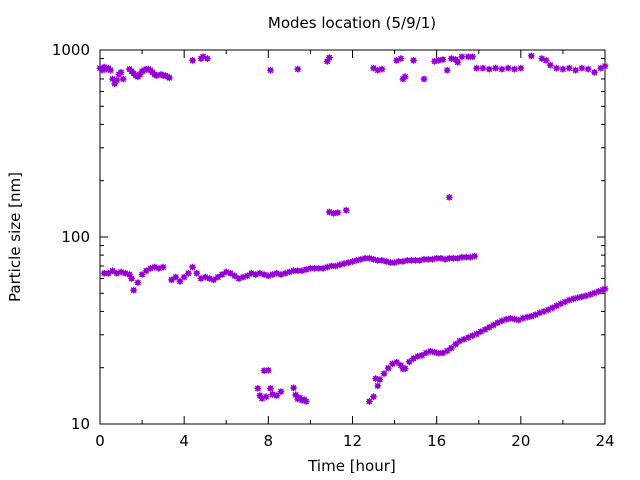  Describe the element at coordinates (520, 441) in the screenshot. I see `x-tick-label: 20` at that location.